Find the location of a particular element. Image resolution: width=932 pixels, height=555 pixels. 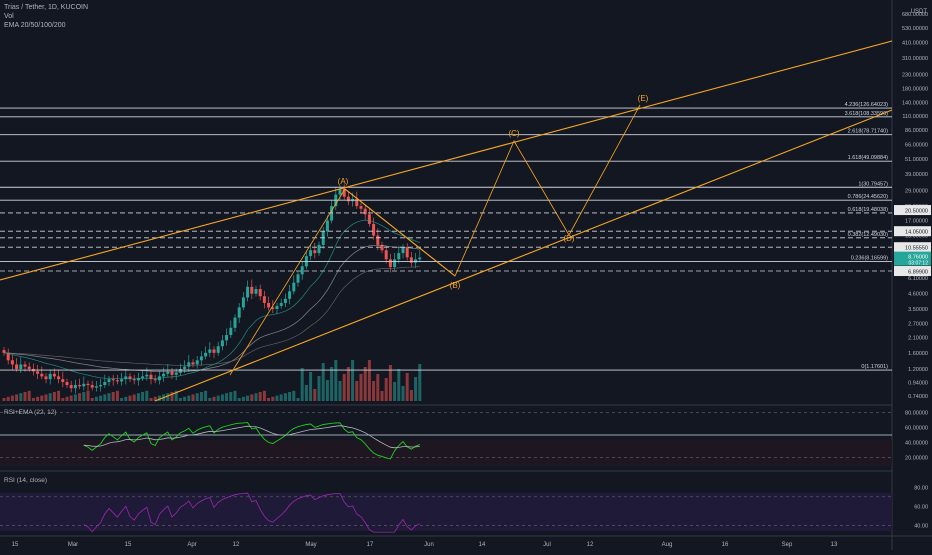

ema-line is located at coordinates (211, 308).